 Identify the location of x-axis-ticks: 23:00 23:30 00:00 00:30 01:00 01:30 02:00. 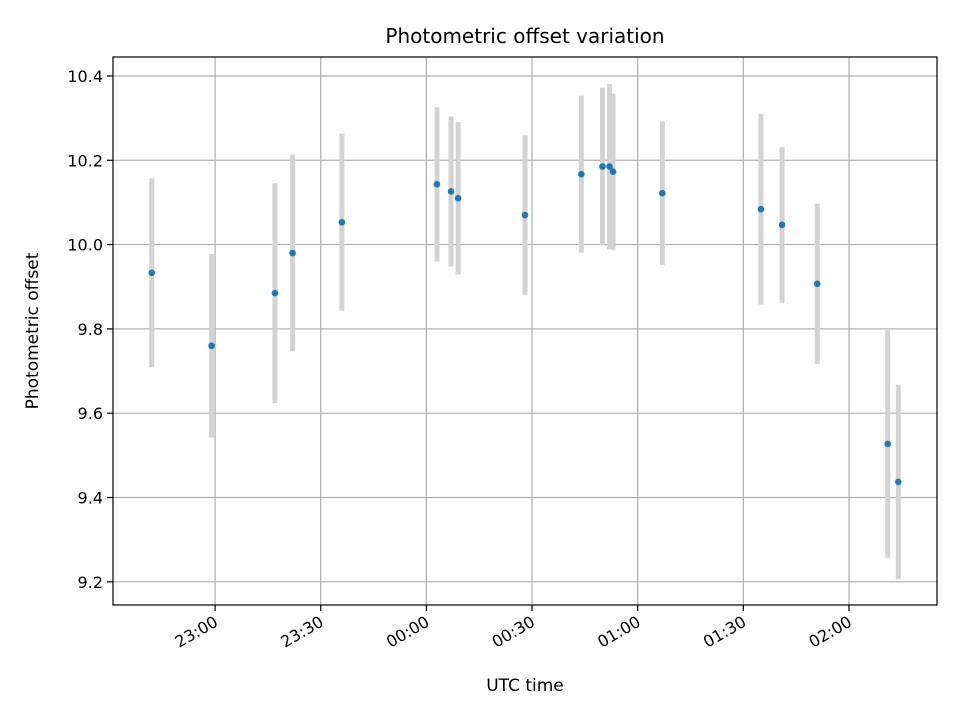
(513, 628).